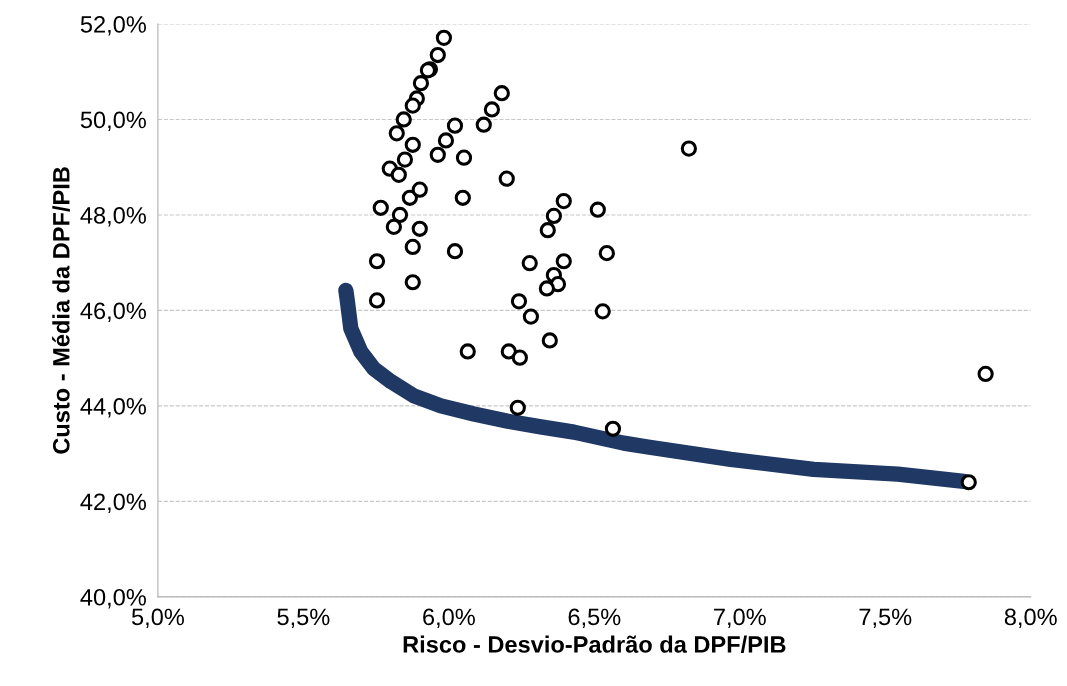  Describe the element at coordinates (1030, 618) in the screenshot. I see `x-tick-label: 8,0%` at that location.